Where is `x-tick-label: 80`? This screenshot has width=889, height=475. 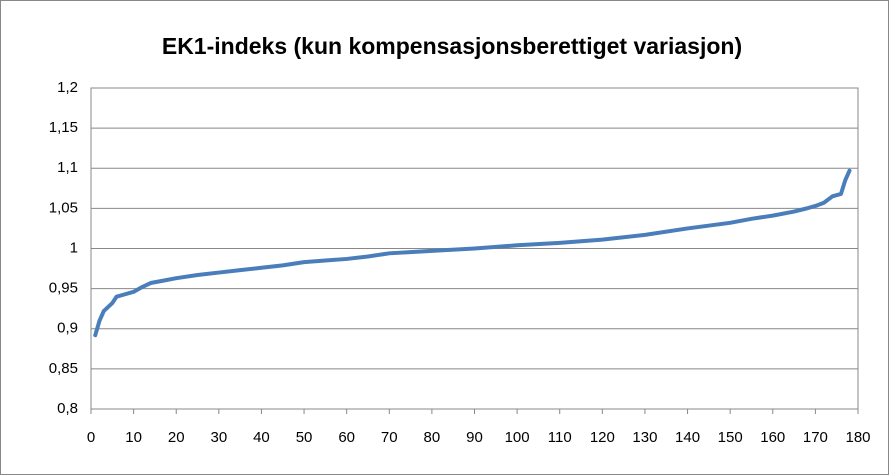 x-tick-label: 80 is located at coordinates (432, 437).